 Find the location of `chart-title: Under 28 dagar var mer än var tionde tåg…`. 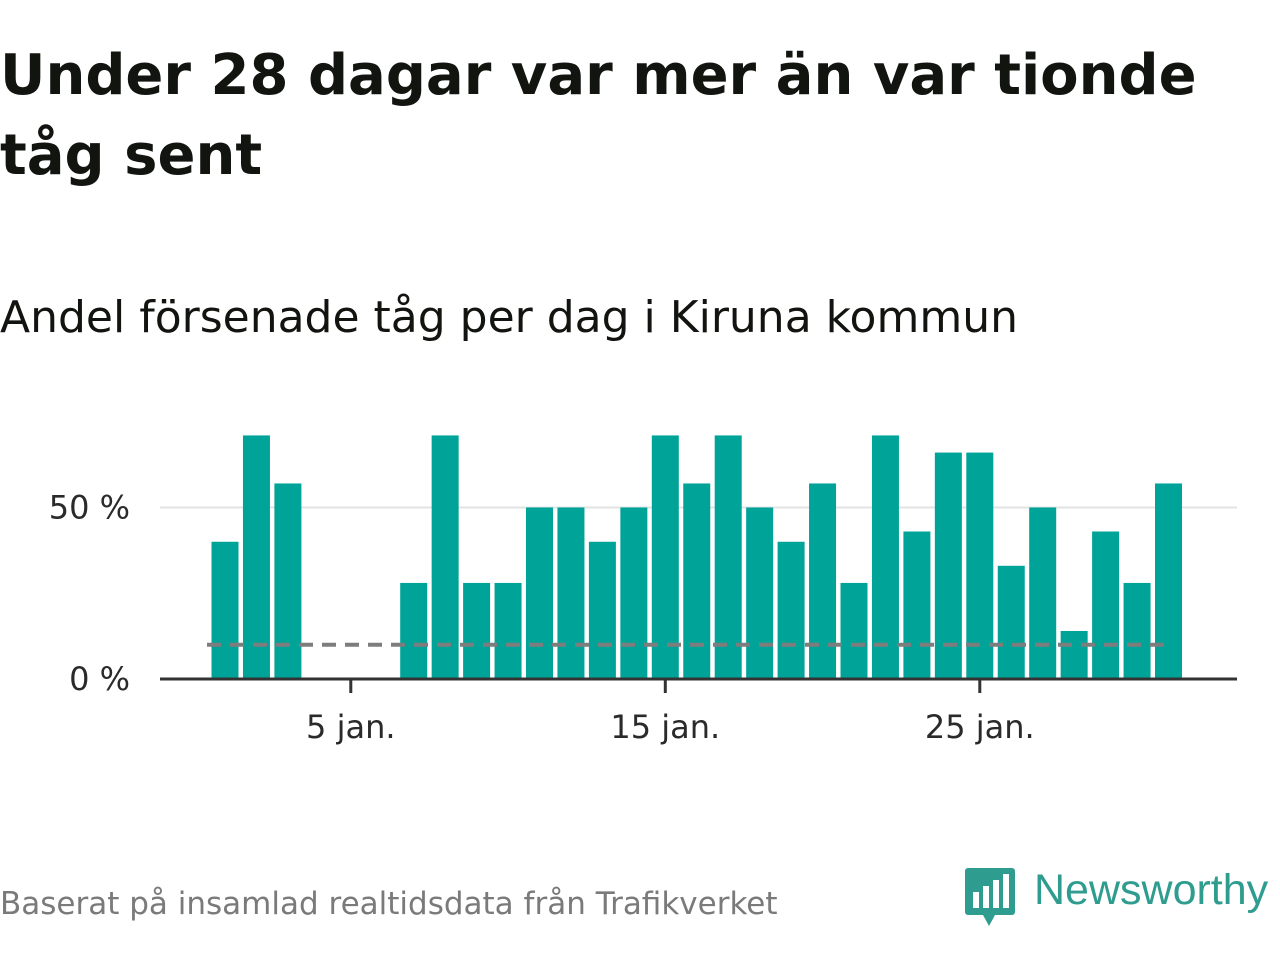

chart-title: Under 28 dagar var mer än var tionde tåg… is located at coordinates (598, 115).